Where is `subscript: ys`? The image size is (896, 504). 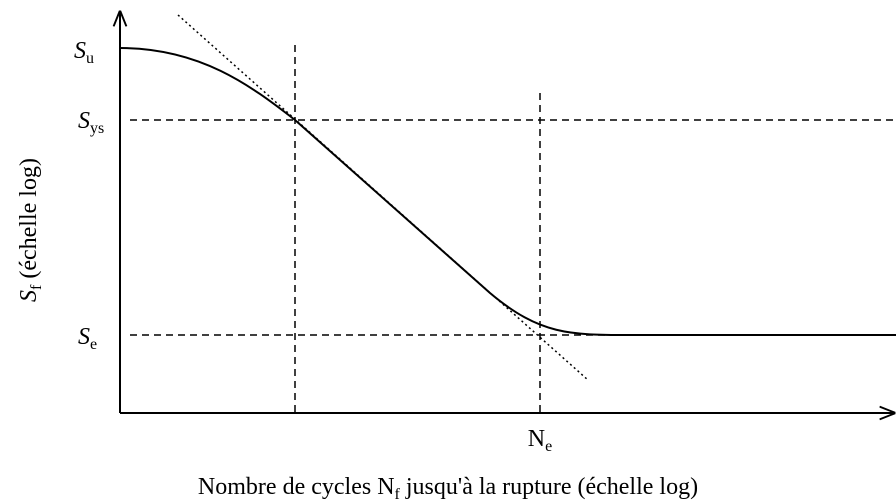 subscript: ys is located at coordinates (97, 128).